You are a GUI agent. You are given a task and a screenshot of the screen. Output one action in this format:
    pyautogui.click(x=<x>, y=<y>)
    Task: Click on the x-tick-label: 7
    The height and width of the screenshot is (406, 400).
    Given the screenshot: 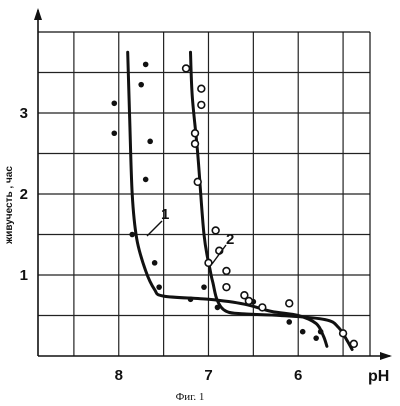 What is the action you would take?
    pyautogui.click(x=208, y=375)
    